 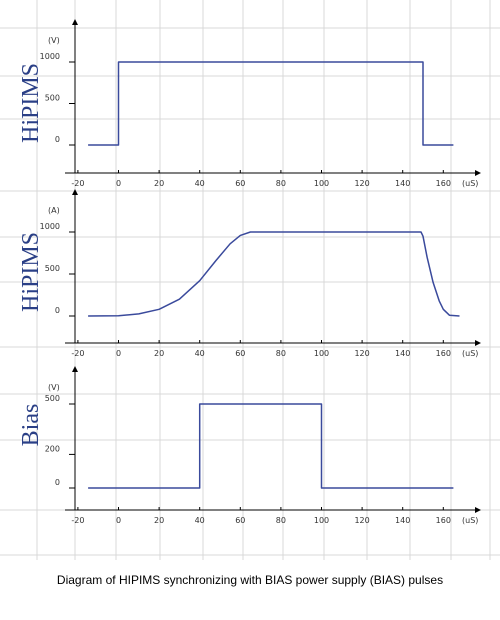 I want to click on y-unit-label: (A), so click(x=54, y=210).